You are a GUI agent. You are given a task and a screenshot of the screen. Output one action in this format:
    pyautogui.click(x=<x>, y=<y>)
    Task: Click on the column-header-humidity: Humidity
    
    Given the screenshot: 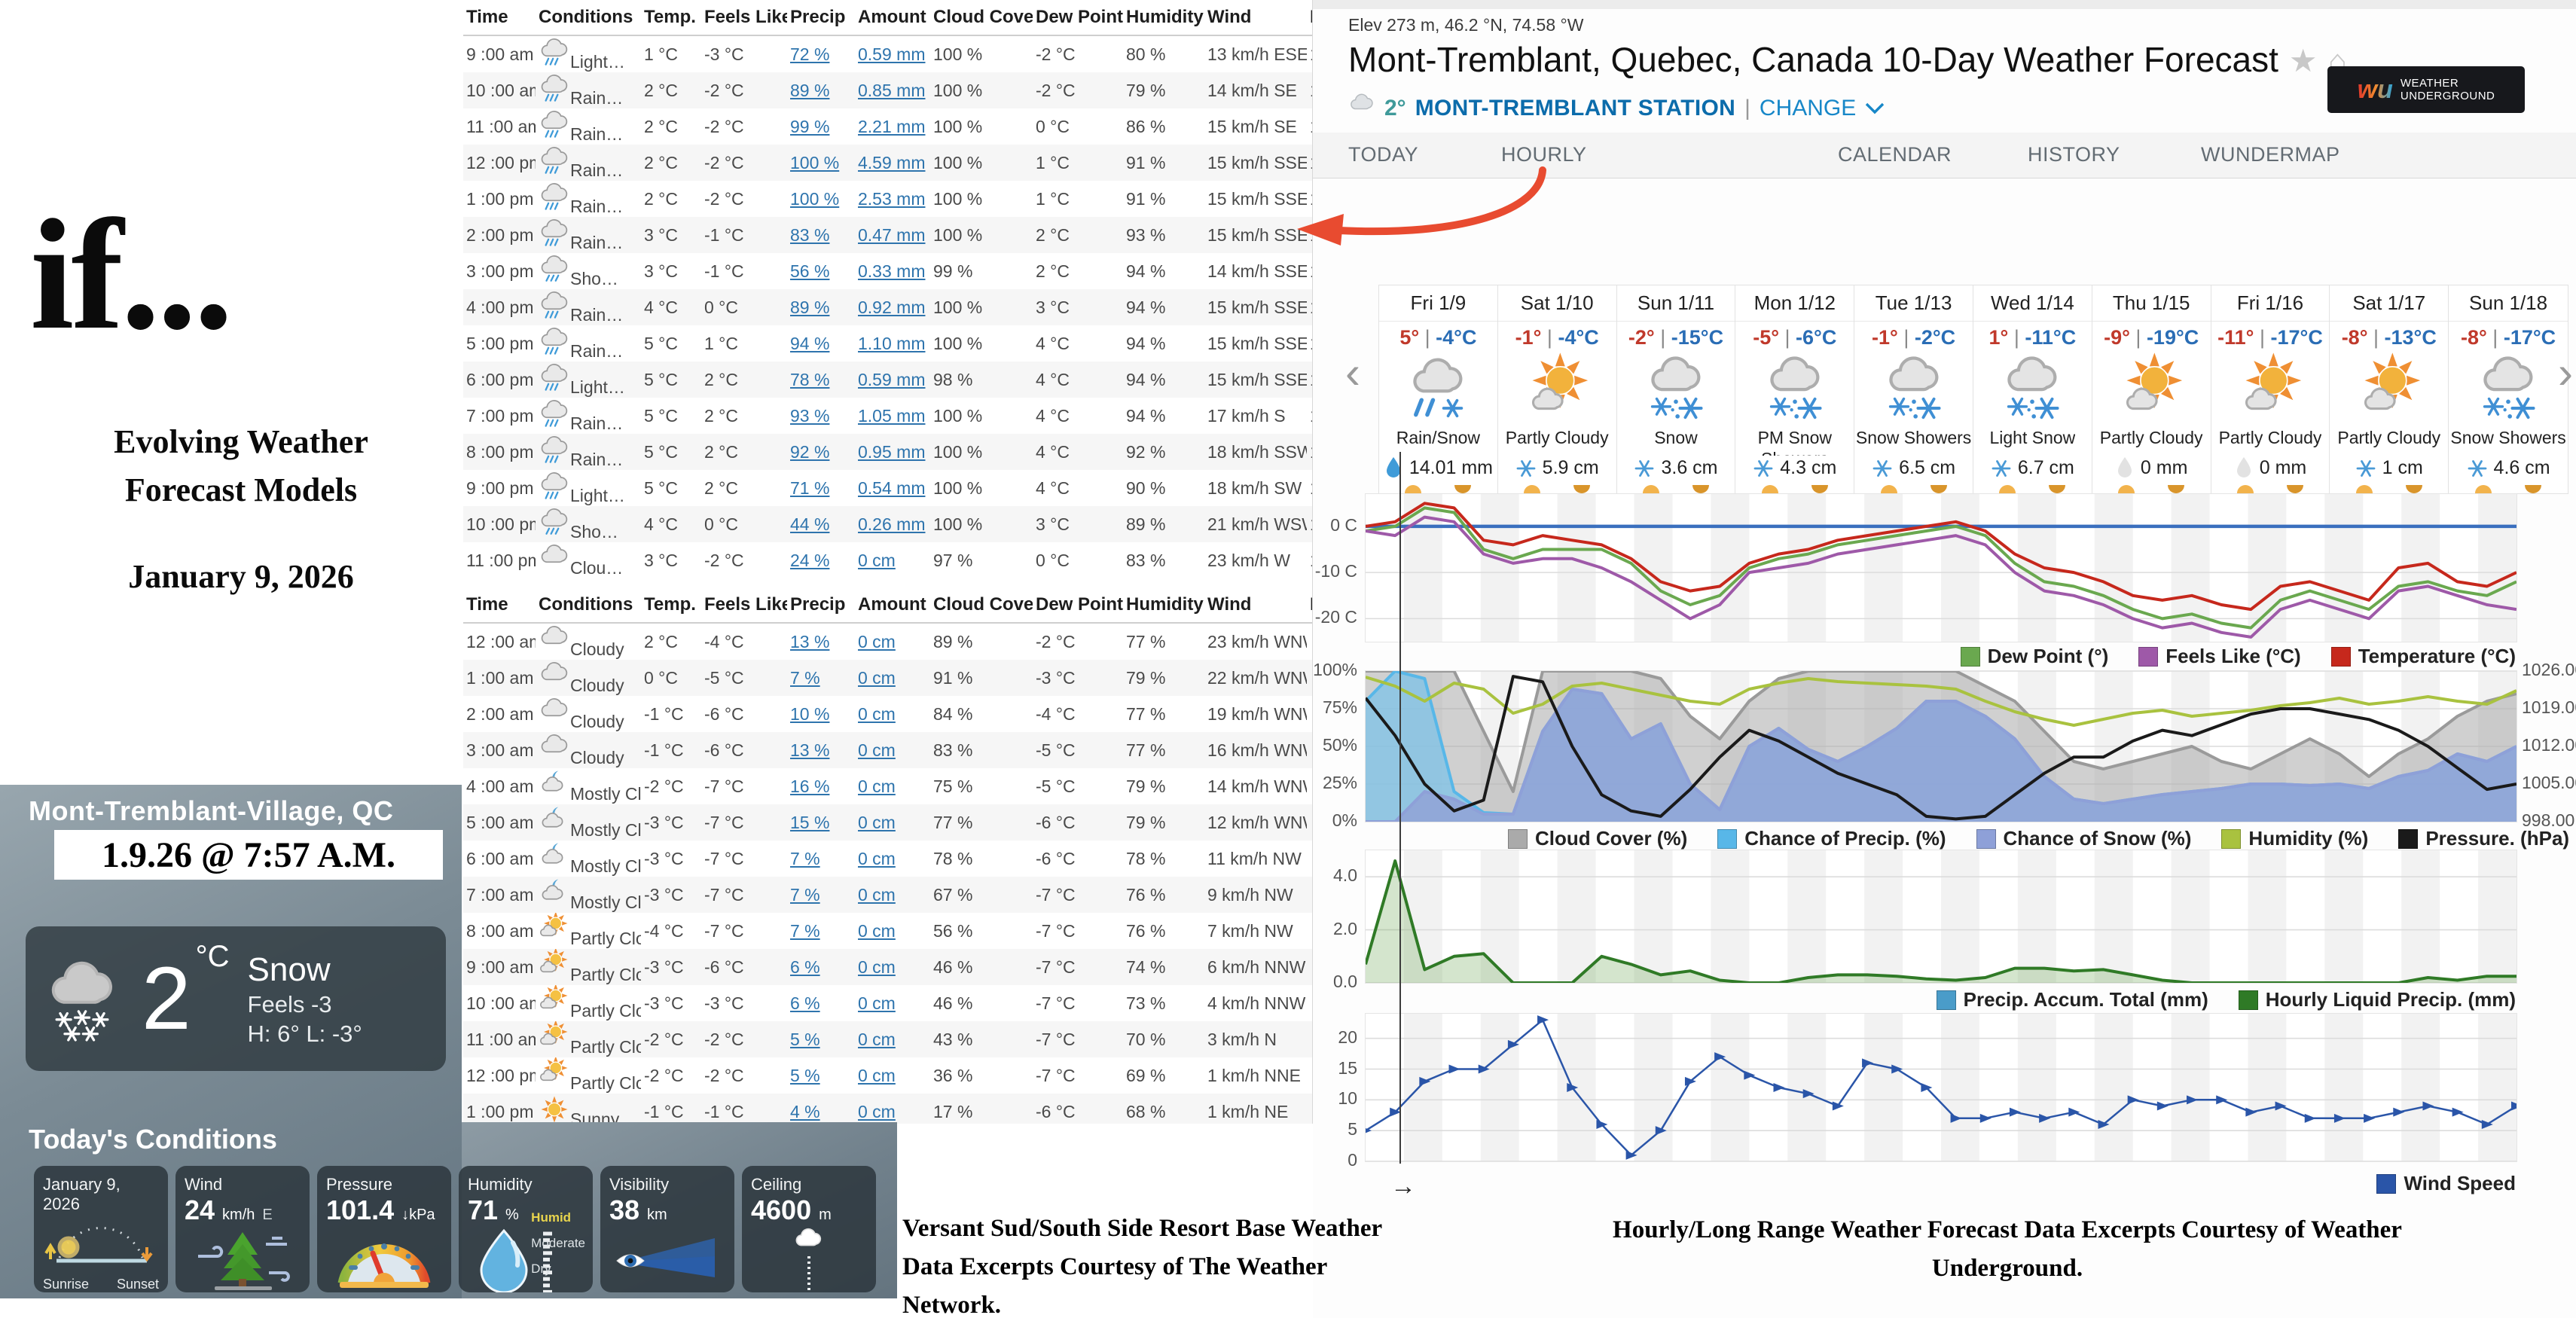 What is the action you would take?
    pyautogui.click(x=1163, y=18)
    